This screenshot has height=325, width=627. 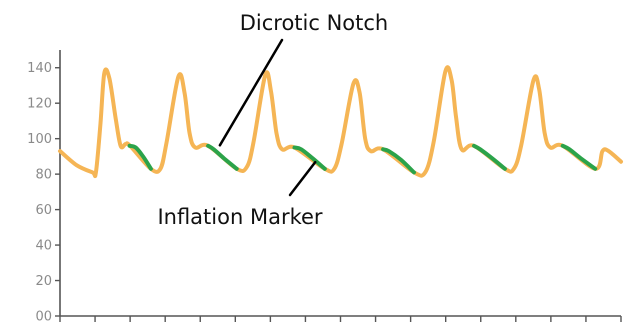 I want to click on y-tick-label: 00, so click(x=43, y=317).